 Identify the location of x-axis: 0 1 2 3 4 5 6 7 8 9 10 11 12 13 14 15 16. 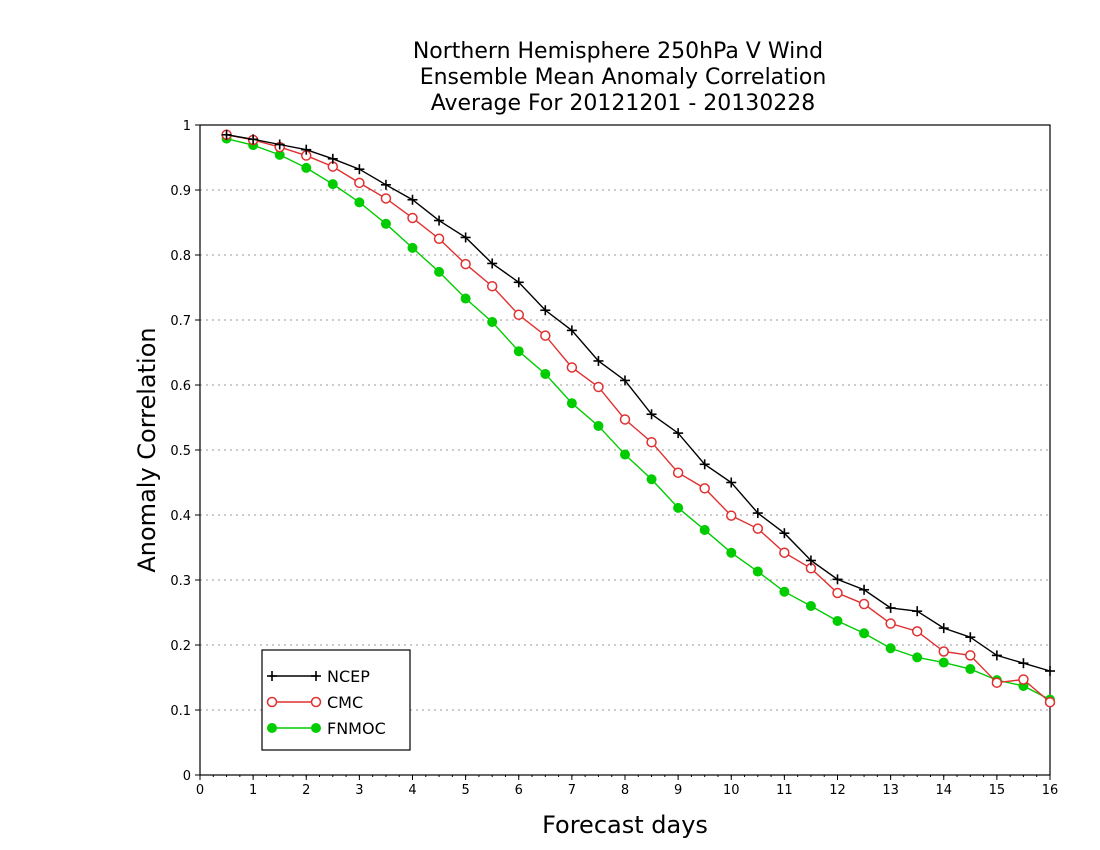
(627, 786).